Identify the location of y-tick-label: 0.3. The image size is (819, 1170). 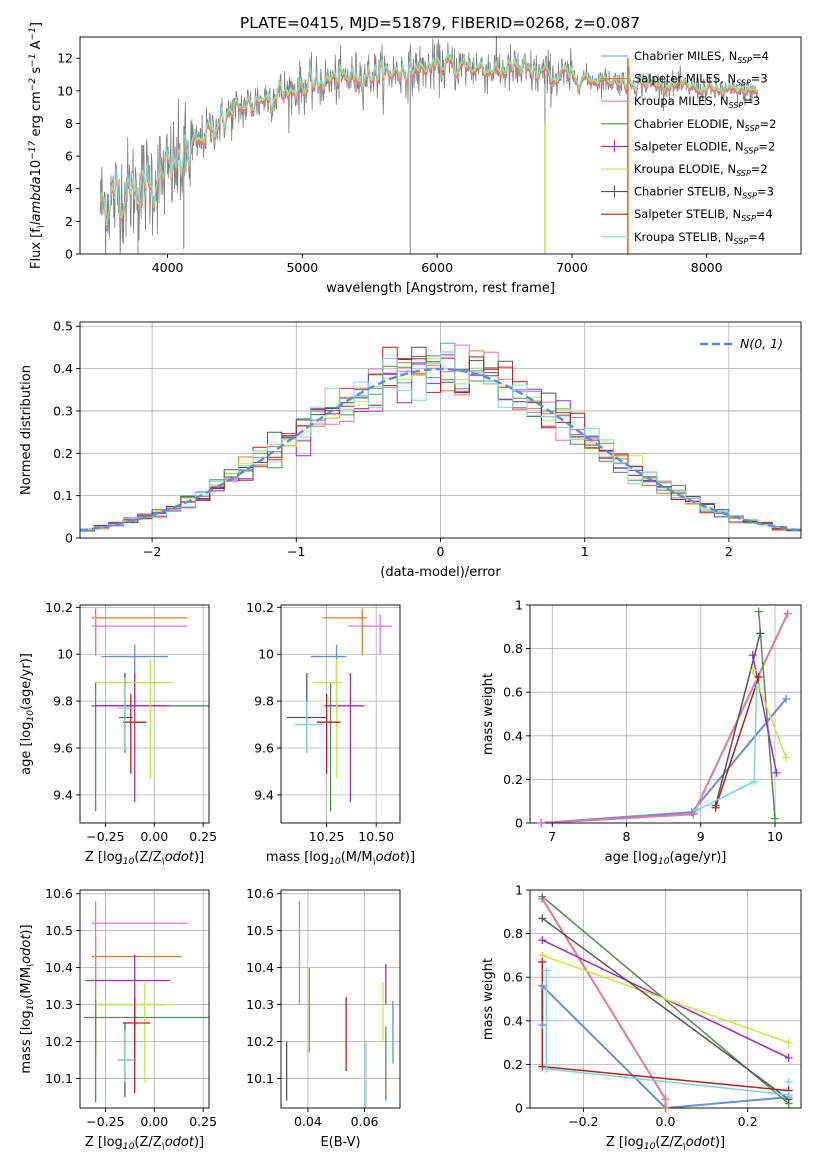
(63, 410).